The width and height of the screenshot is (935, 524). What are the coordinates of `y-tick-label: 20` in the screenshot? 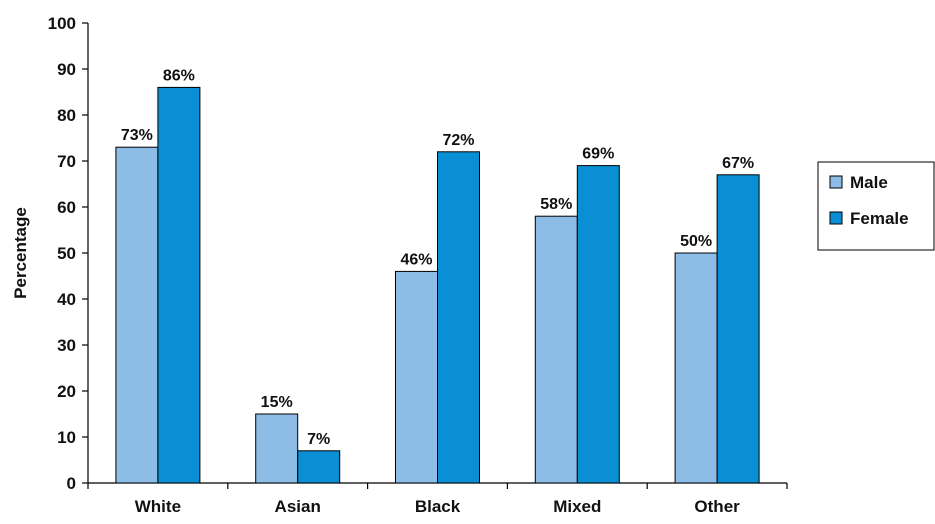 It's located at (66, 391).